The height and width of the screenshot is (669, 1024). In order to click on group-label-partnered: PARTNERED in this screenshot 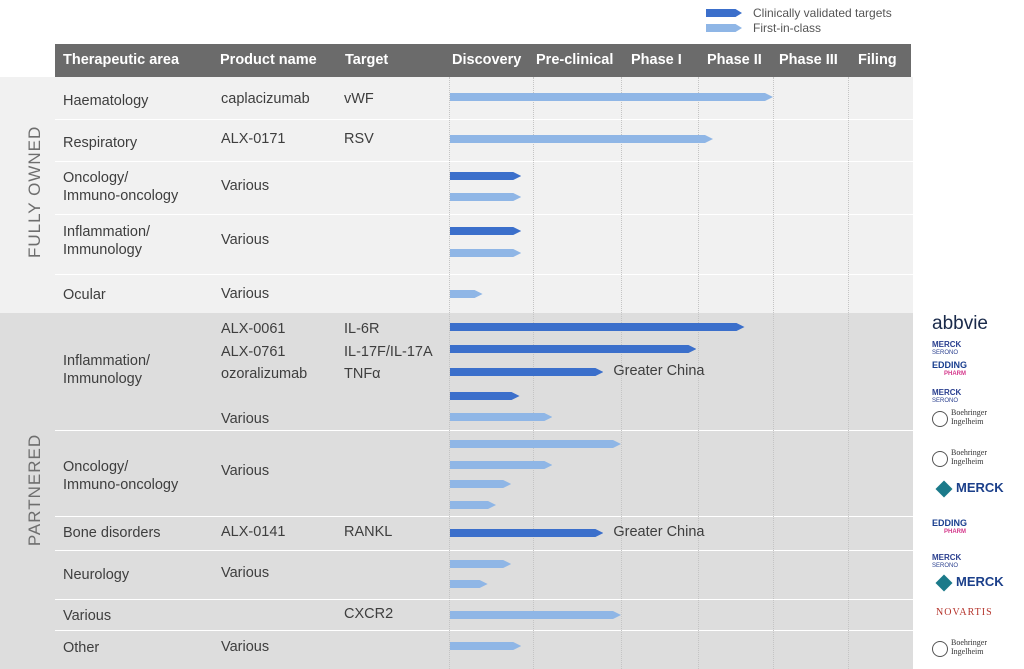, I will do `click(34, 490)`.